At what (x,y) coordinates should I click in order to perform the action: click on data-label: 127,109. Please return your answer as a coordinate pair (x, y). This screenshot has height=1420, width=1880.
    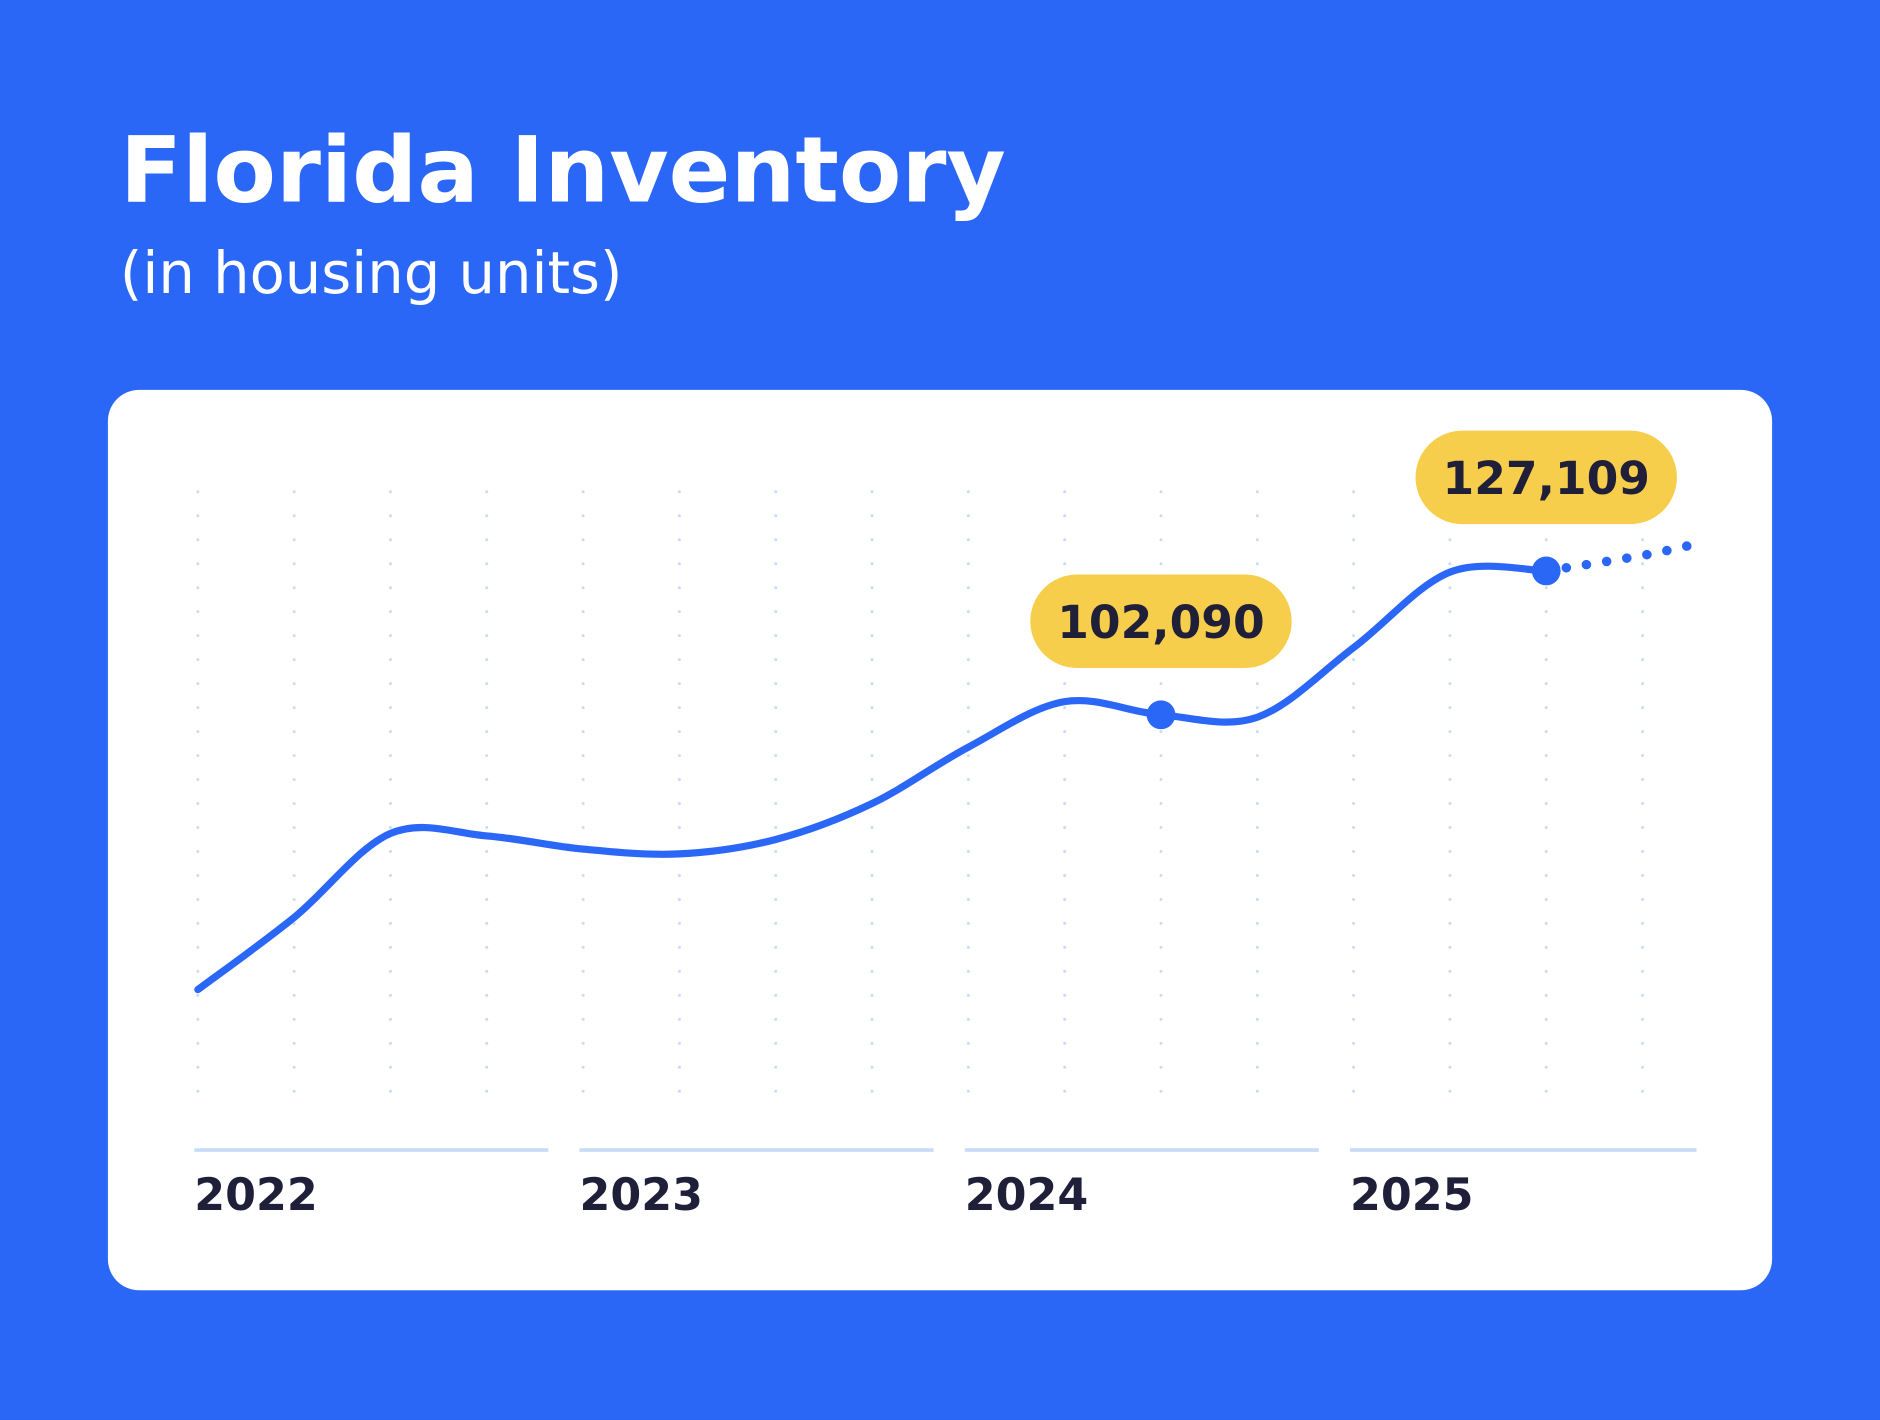
    Looking at the image, I should click on (1546, 478).